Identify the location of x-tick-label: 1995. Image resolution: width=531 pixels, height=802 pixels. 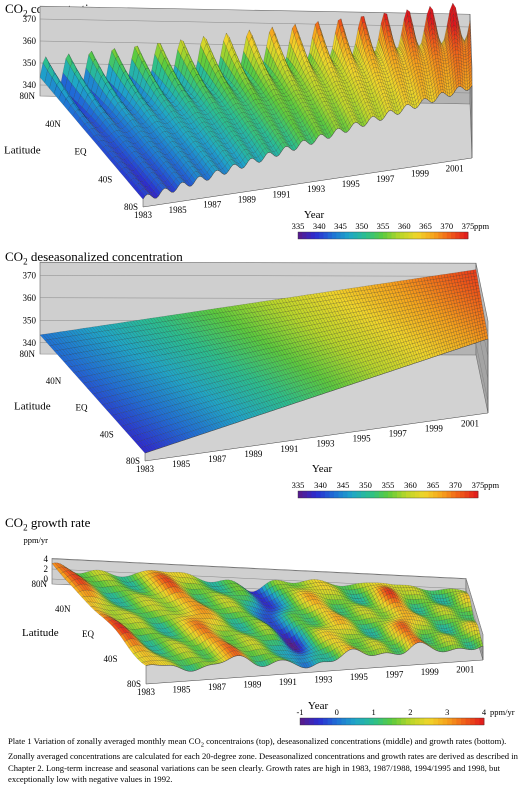
(351, 184).